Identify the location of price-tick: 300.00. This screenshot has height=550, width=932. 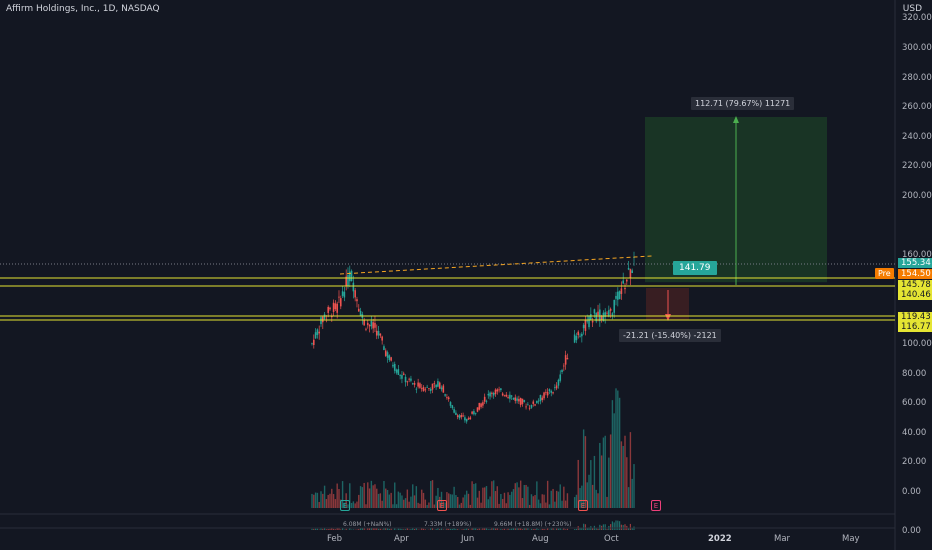
(917, 48).